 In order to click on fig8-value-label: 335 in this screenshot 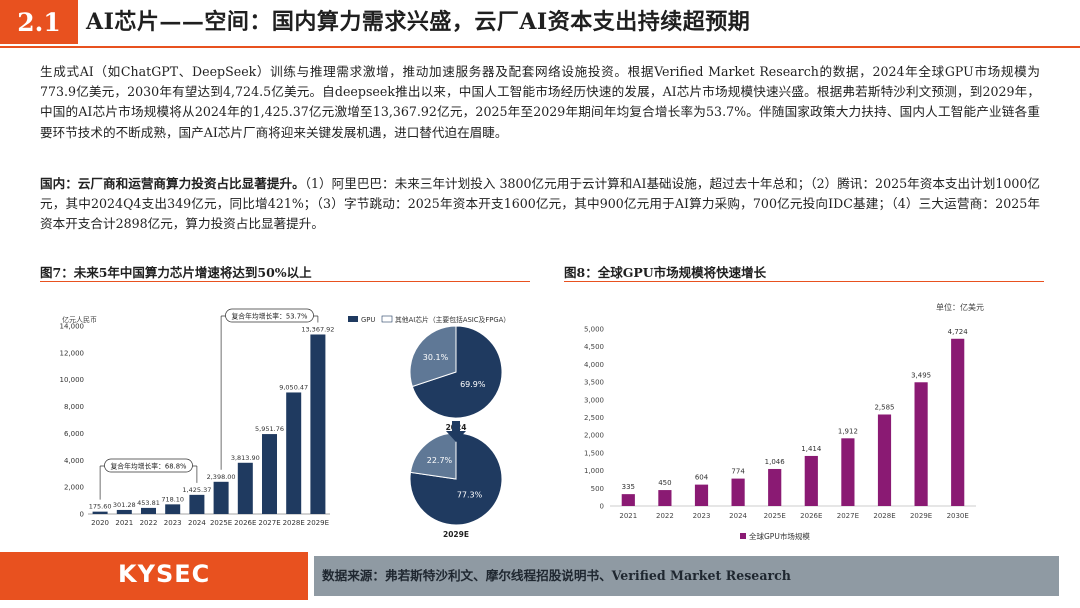, I will do `click(628, 487)`.